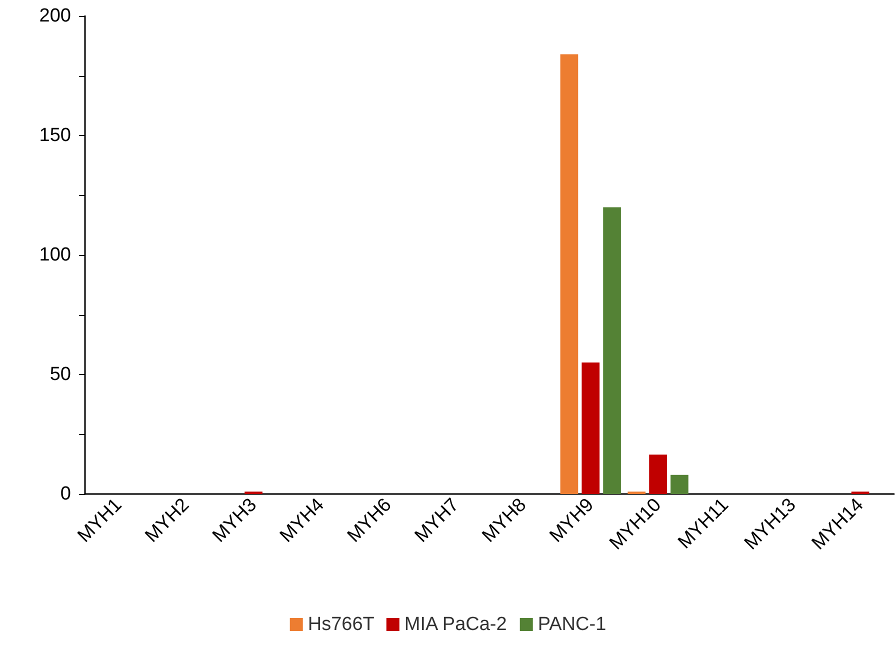 This screenshot has height=647, width=896. What do you see at coordinates (55, 135) in the screenshot?
I see `y-tick-label: 150` at bounding box center [55, 135].